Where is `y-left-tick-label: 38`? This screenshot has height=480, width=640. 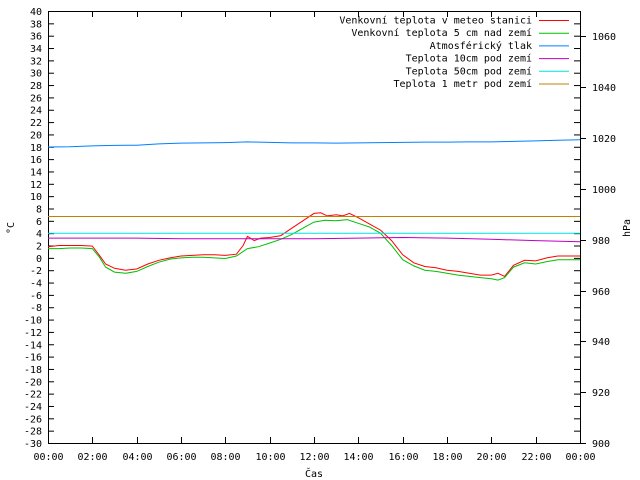 y-left-tick-label: 38 is located at coordinates (36, 24).